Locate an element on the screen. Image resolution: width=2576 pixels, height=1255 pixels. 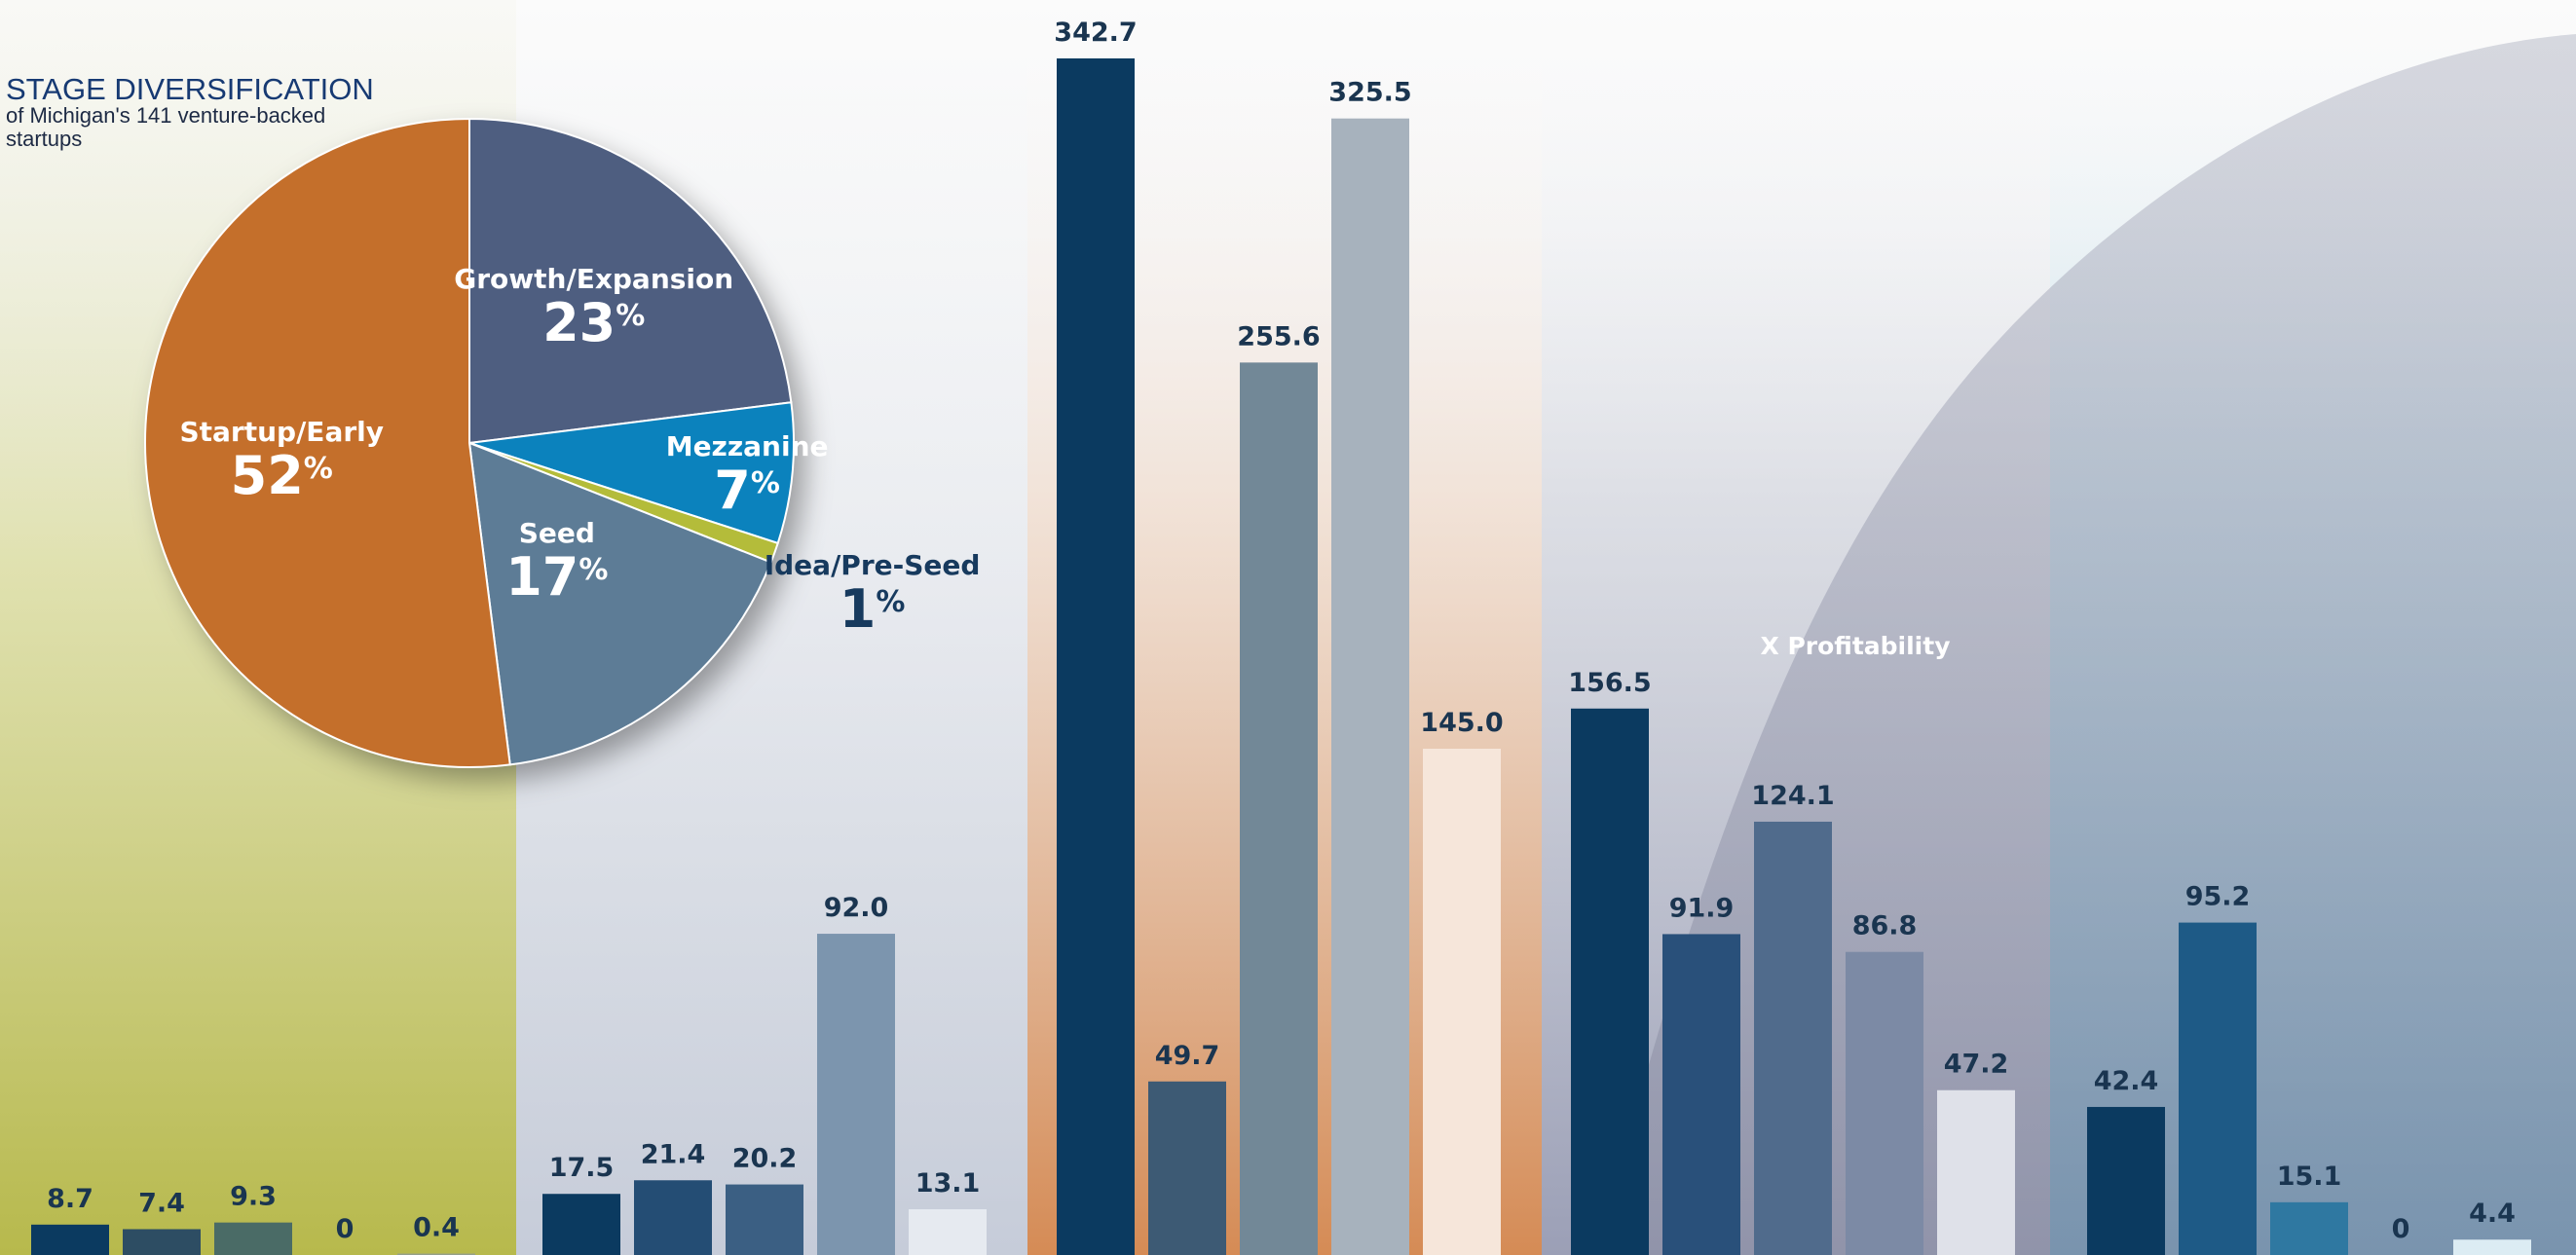
bar-value-label: 20.2 is located at coordinates (765, 1159).